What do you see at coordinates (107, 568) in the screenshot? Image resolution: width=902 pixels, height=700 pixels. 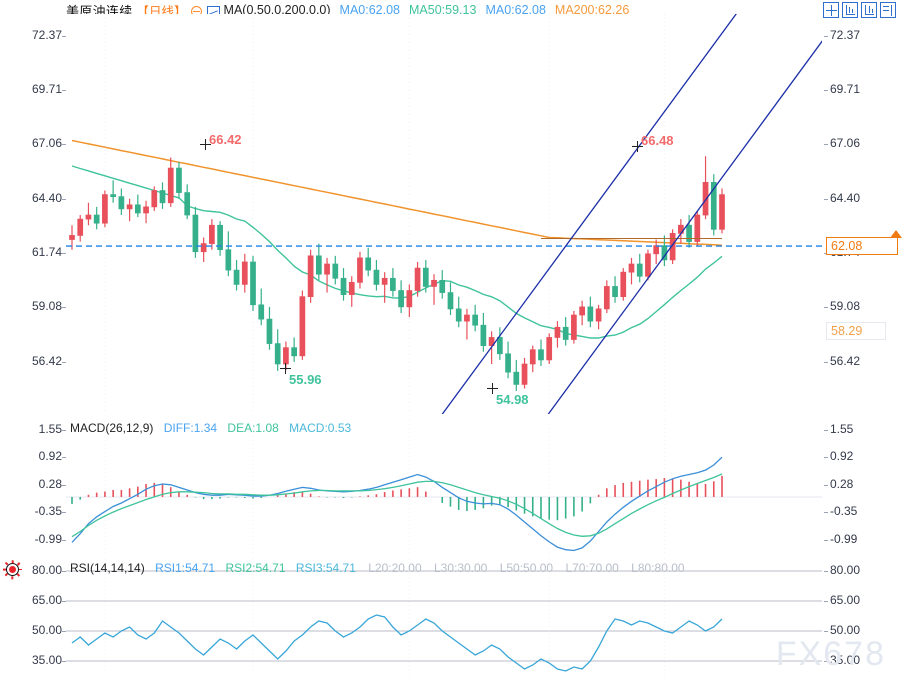 I see `rsi-title: RSI(14,14,14)` at bounding box center [107, 568].